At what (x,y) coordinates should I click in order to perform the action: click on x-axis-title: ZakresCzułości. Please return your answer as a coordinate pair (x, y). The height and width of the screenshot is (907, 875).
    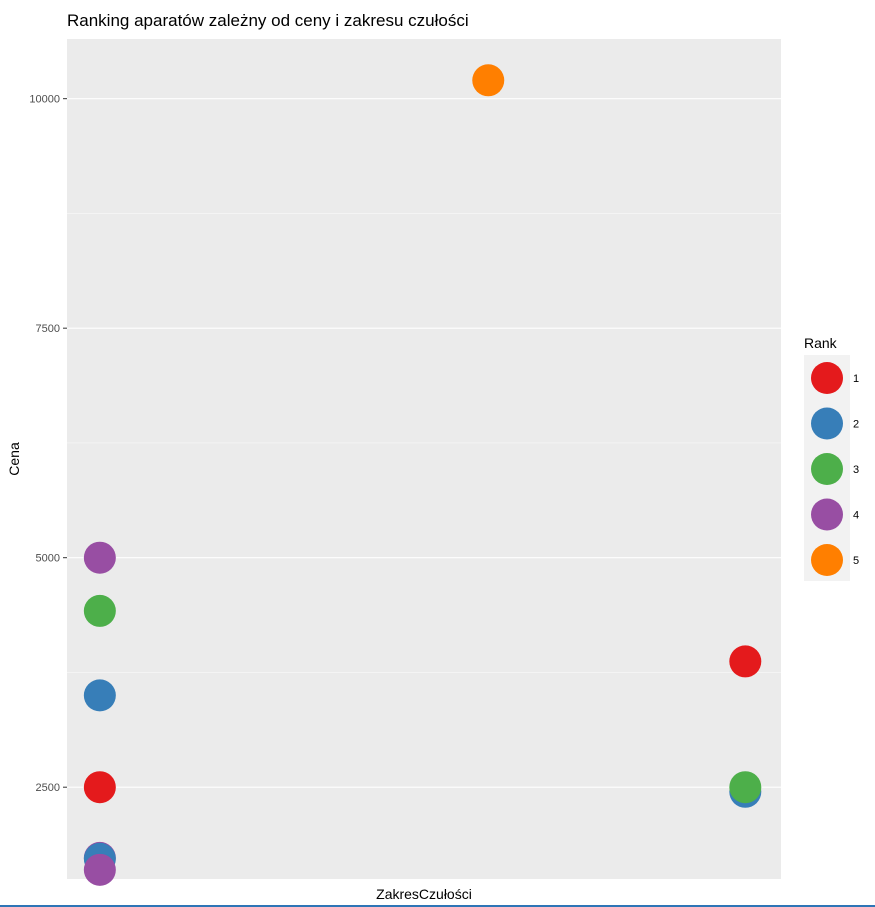
    Looking at the image, I should click on (424, 894).